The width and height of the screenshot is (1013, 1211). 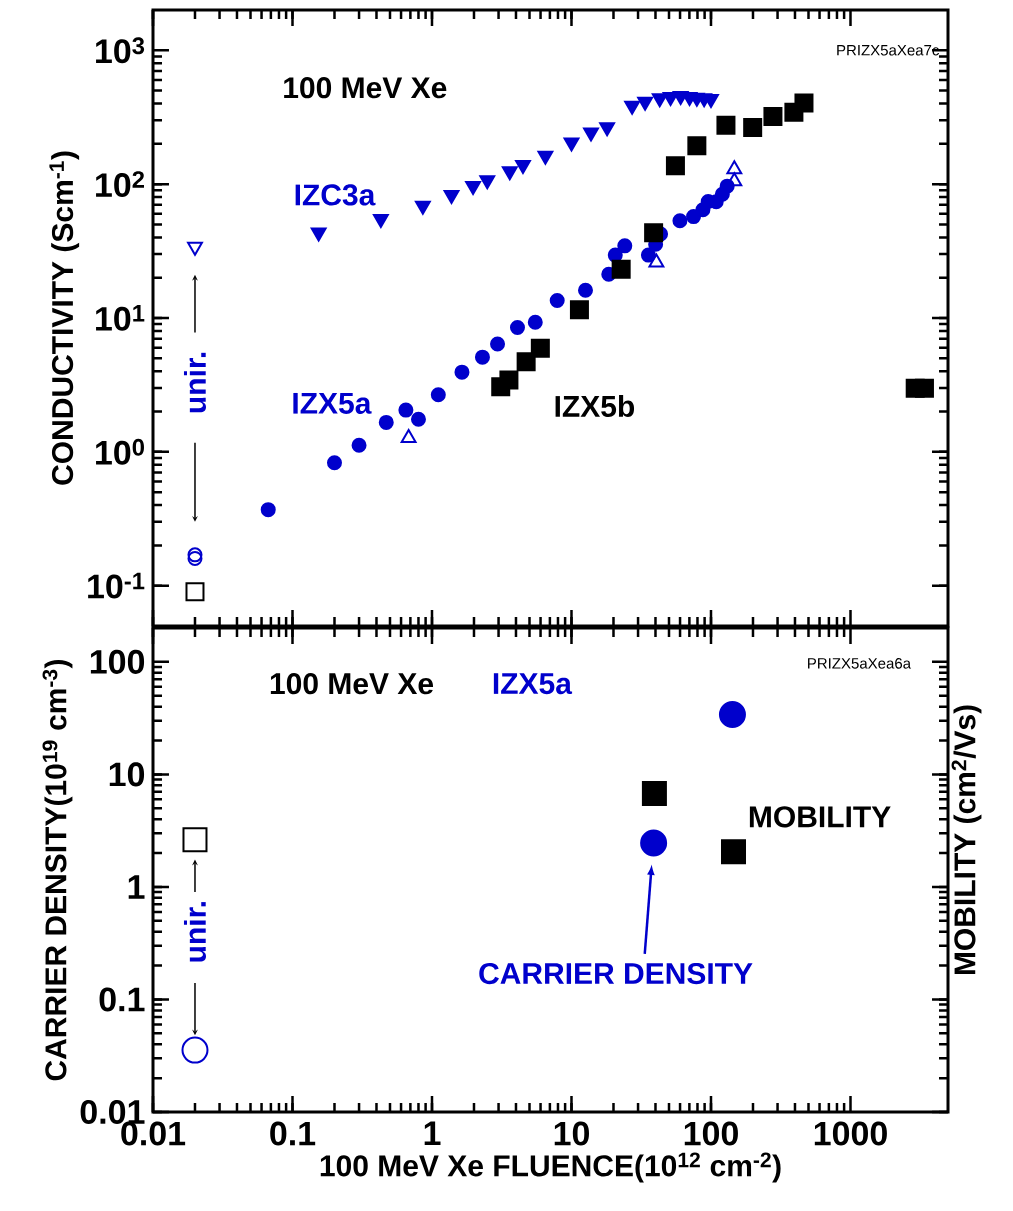 What do you see at coordinates (120, 50) in the screenshot?
I see `y-tick-label: 10$^{3}$` at bounding box center [120, 50].